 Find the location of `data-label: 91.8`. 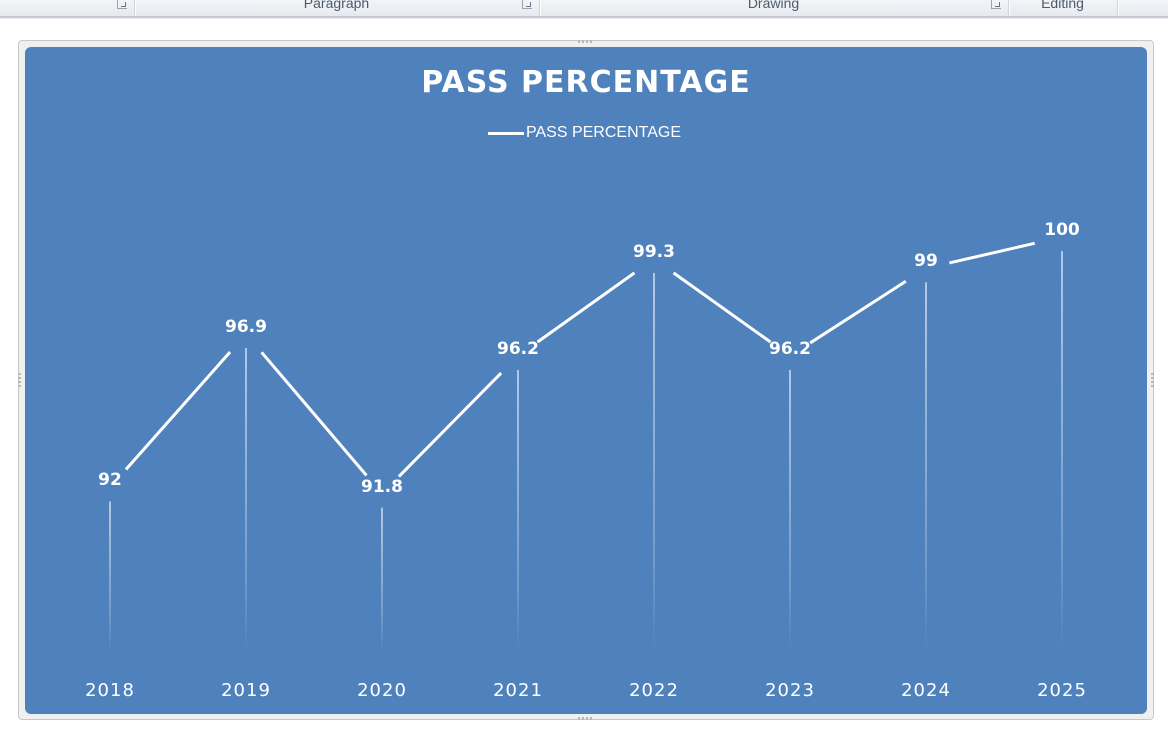

data-label: 91.8 is located at coordinates (382, 486).